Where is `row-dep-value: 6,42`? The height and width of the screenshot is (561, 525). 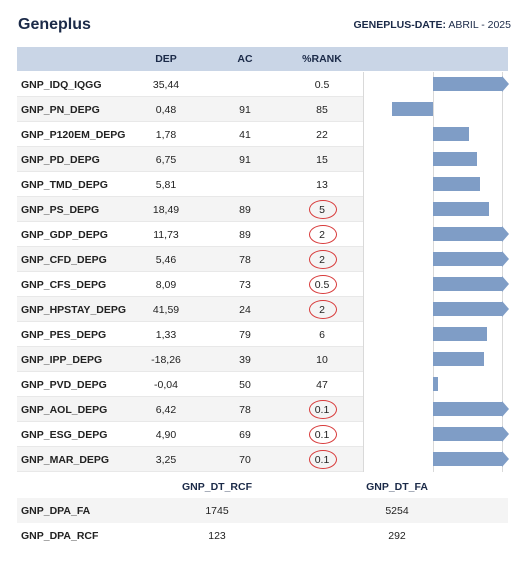
row-dep-value: 6,42 is located at coordinates (166, 410).